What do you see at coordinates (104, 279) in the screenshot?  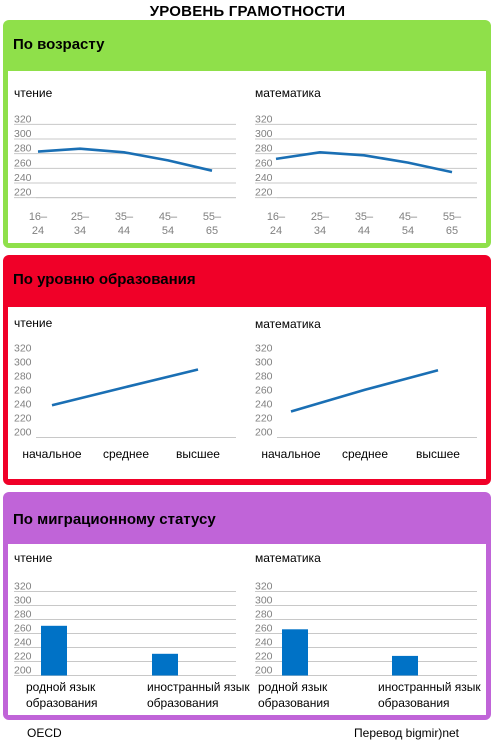 I see `panel-title-education: По уровню образования` at bounding box center [104, 279].